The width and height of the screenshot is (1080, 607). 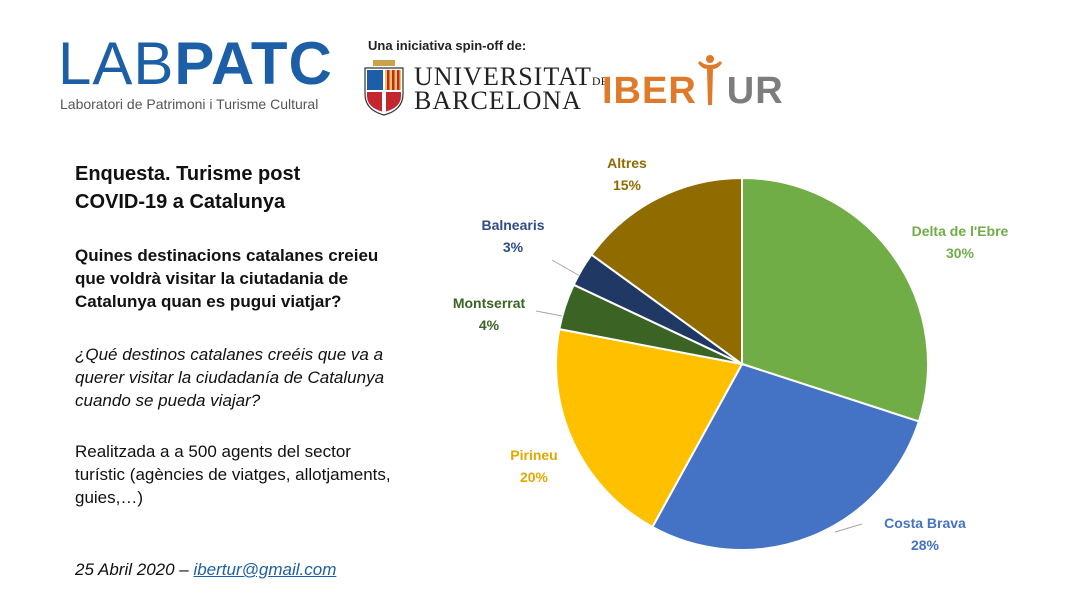 I want to click on ub-line1-text: UNIVERSITAT, so click(x=503, y=76).